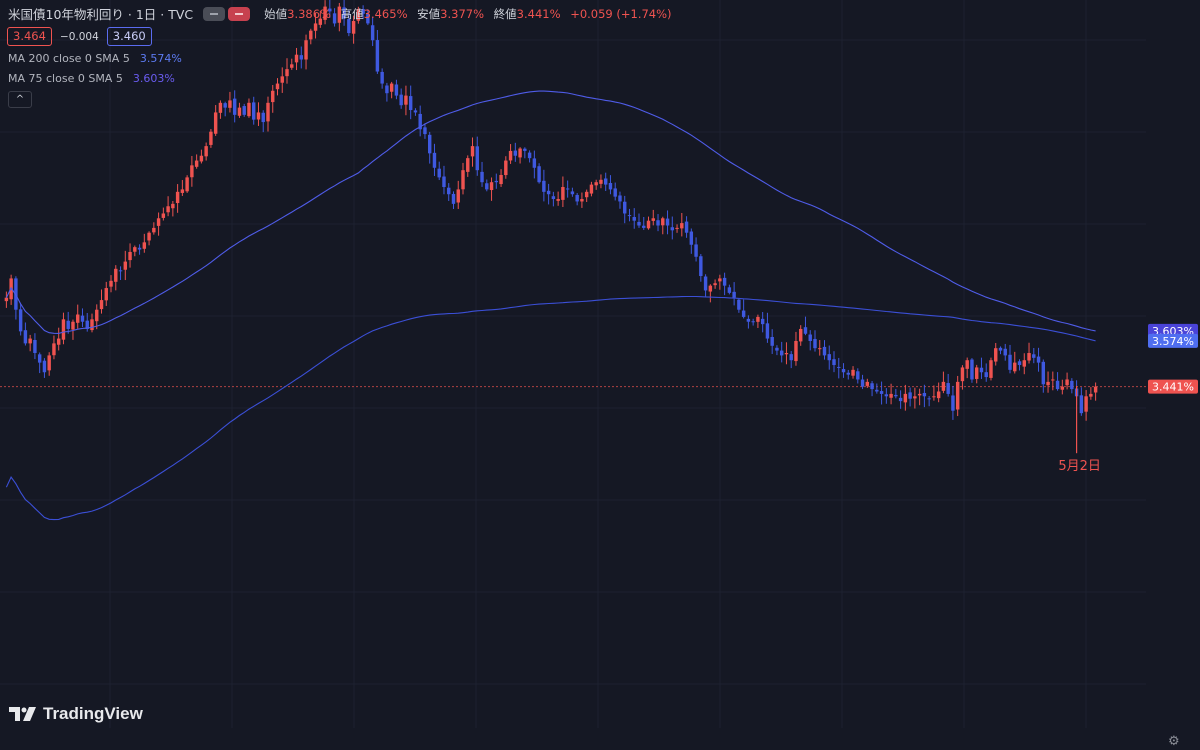 The height and width of the screenshot is (750, 1200). What do you see at coordinates (91, 78) in the screenshot?
I see `indicator-ma75: MA 75 close 0 SMA 5 3.603%` at bounding box center [91, 78].